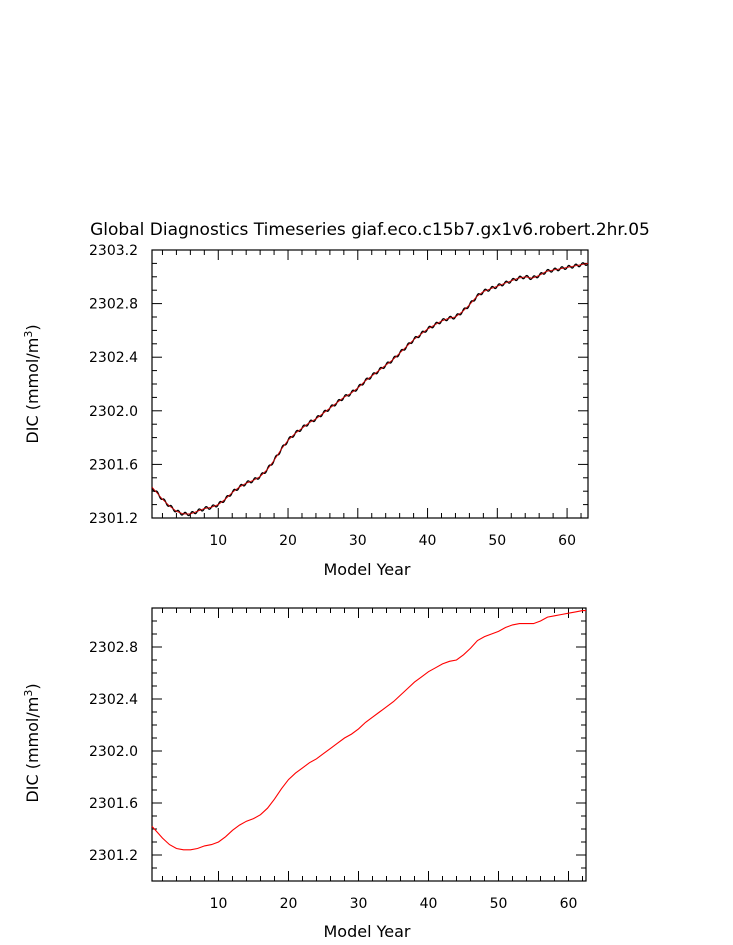  Describe the element at coordinates (113, 385) in the screenshot. I see `y-tick-labels: 2301.2 2301.6 2302.0 2302.4 2302.8 2303.2` at that location.